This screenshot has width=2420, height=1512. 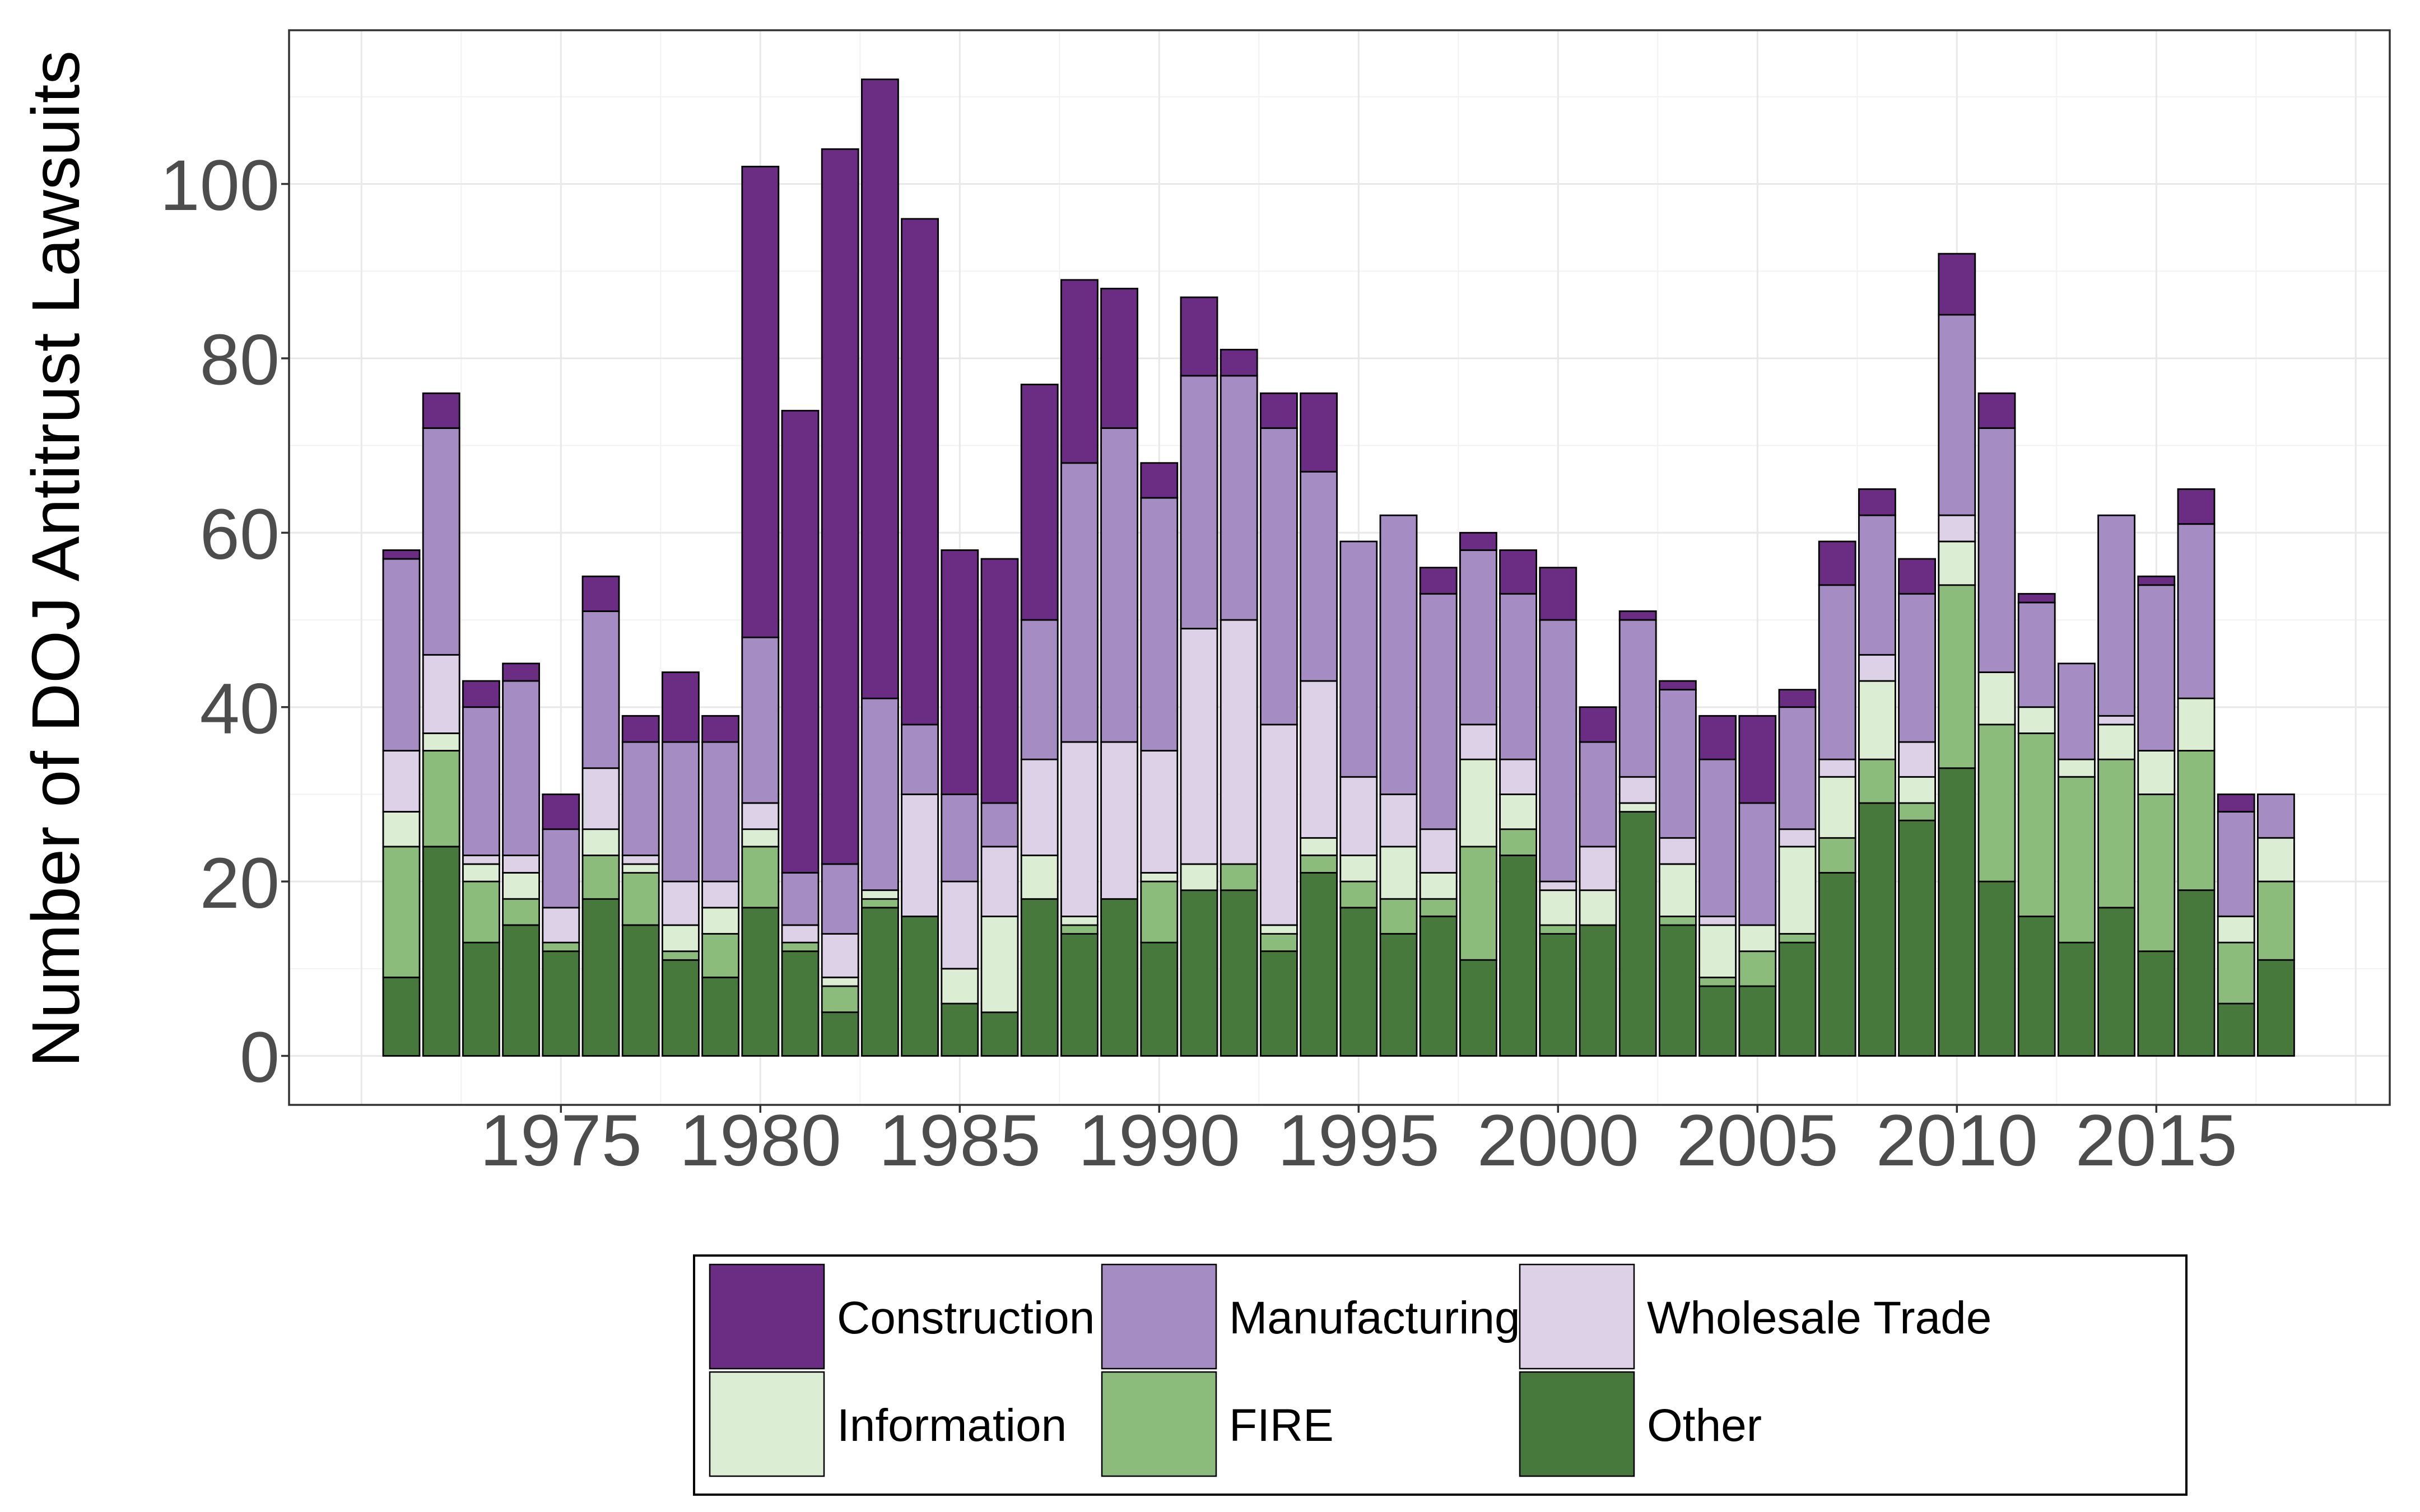 What do you see at coordinates (761, 1140) in the screenshot?
I see `svg-text: 1980` at bounding box center [761, 1140].